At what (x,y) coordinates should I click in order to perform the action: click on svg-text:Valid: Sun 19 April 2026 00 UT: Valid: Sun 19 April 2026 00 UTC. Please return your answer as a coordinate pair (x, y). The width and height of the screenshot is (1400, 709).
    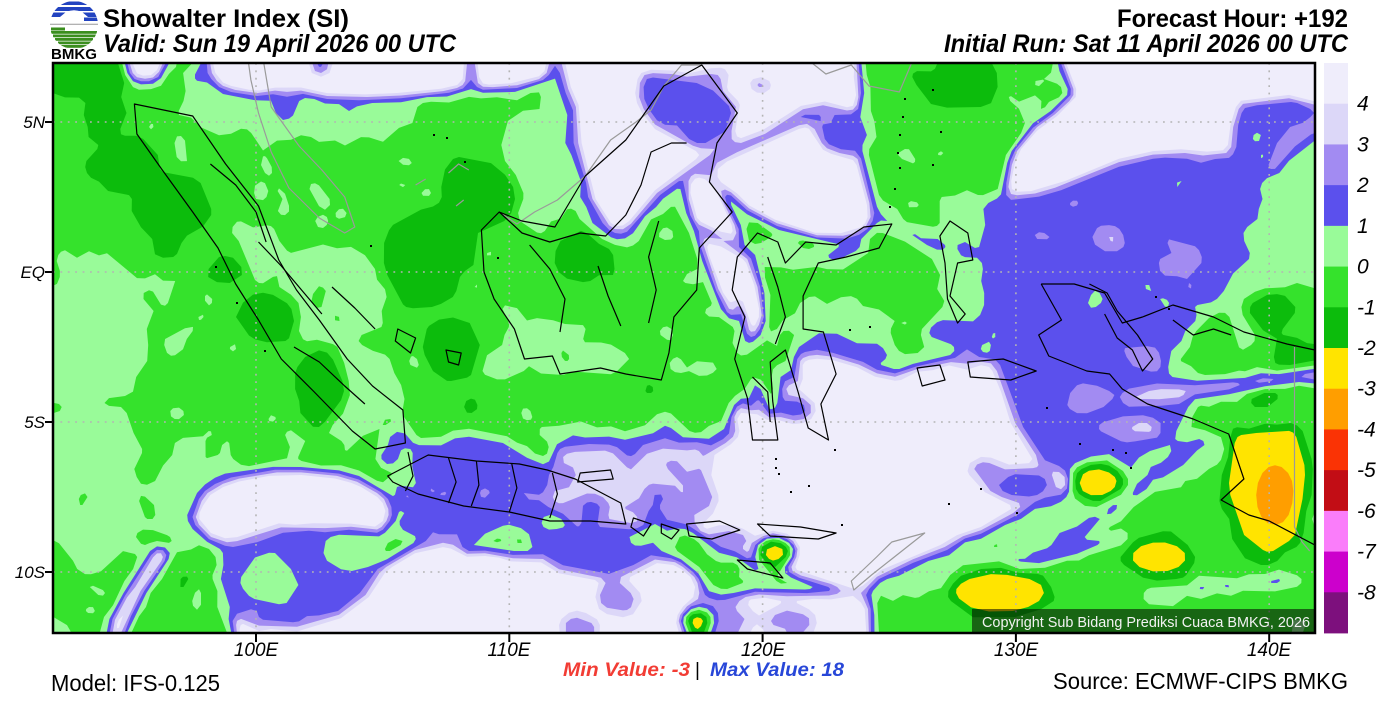
    Looking at the image, I should click on (280, 44).